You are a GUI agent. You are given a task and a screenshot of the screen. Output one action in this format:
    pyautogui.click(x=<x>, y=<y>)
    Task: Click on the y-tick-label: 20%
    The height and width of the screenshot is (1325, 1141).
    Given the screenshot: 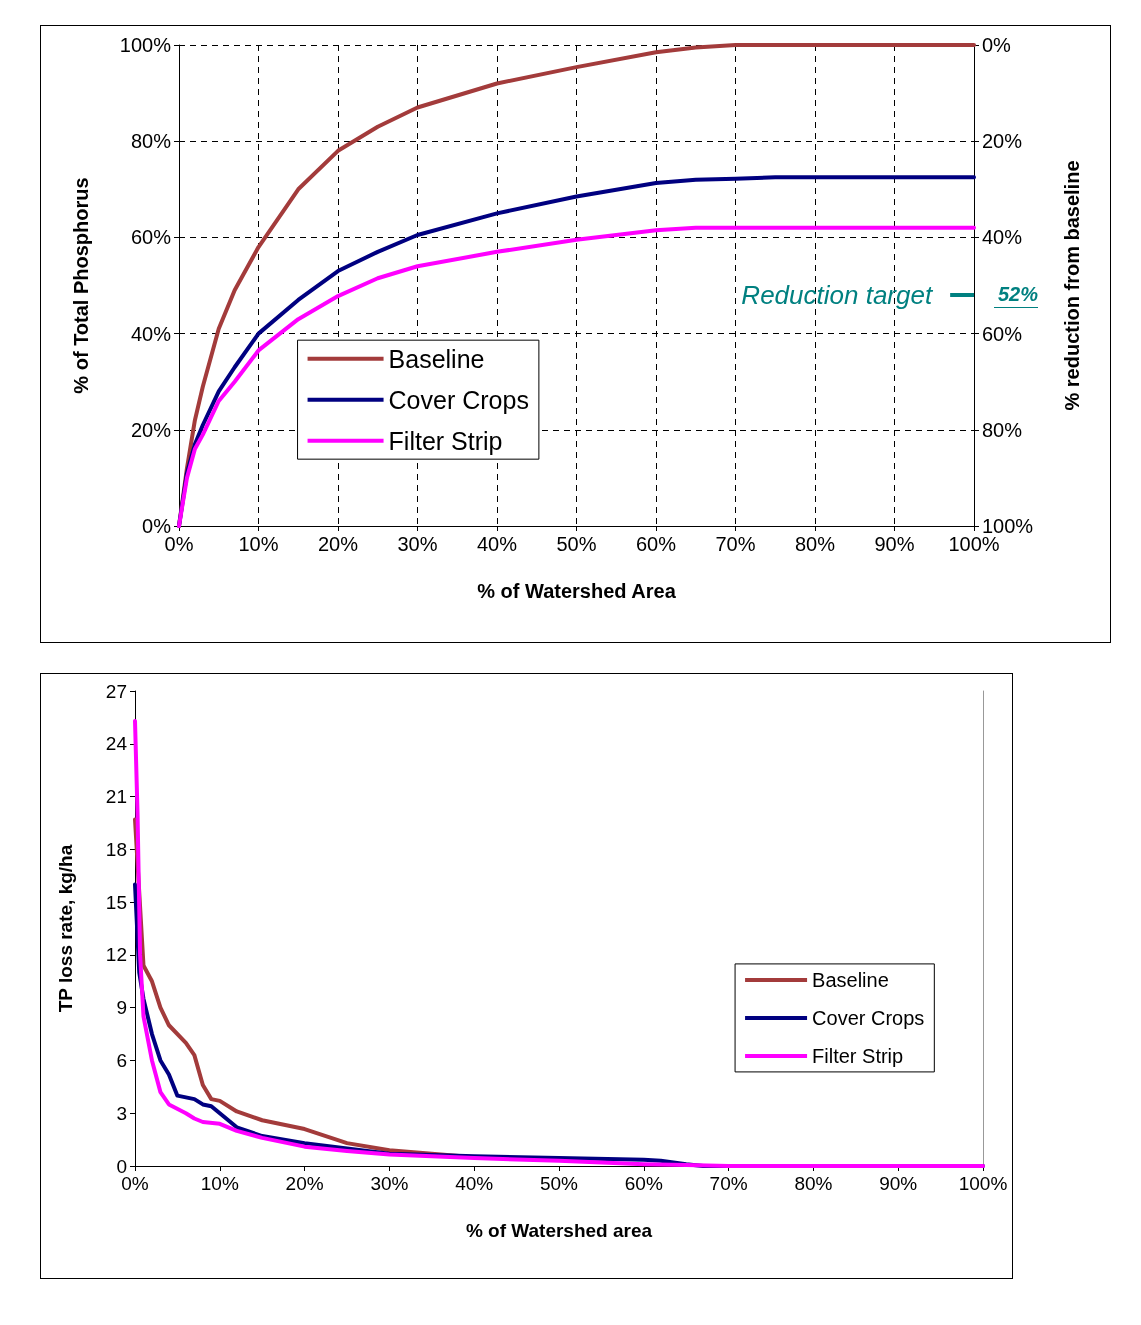 What is the action you would take?
    pyautogui.click(x=151, y=429)
    